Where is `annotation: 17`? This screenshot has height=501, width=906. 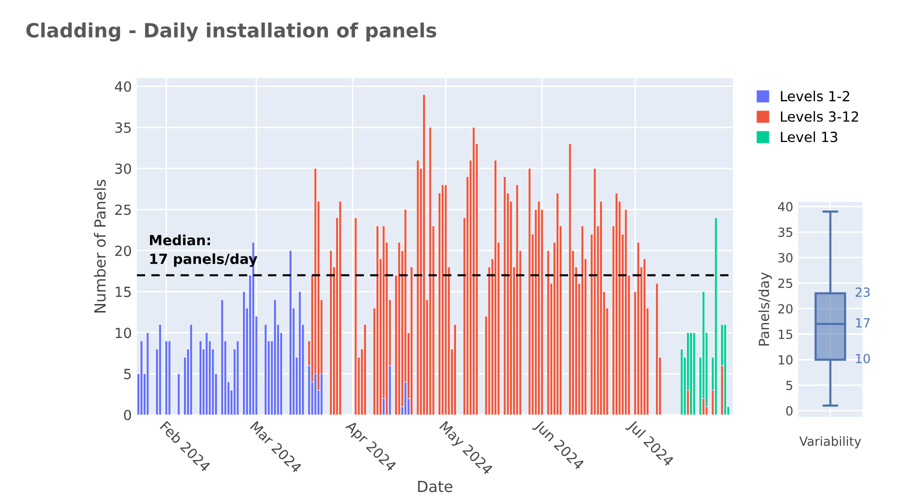 annotation: 17 is located at coordinates (863, 323).